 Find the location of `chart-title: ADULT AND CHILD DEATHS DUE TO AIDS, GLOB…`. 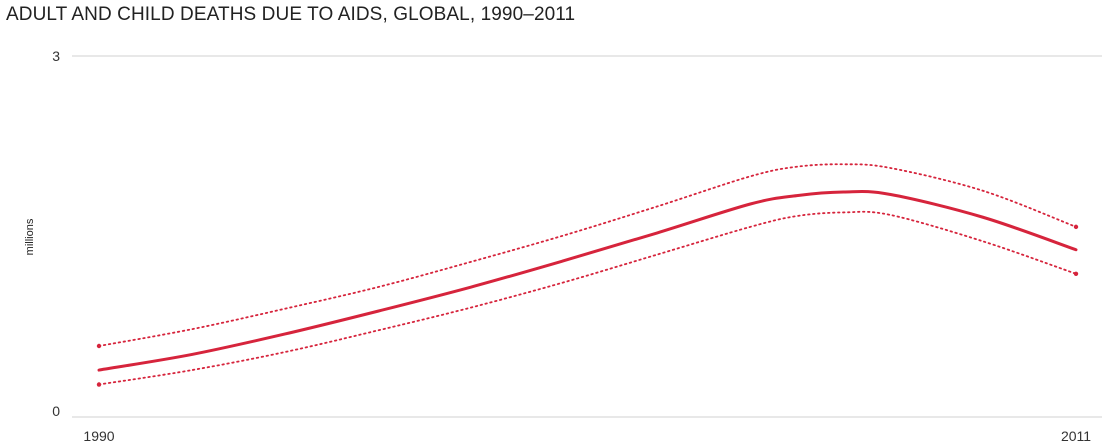

chart-title: ADULT AND CHILD DEATHS DUE TO AIDS, GLOB… is located at coordinates (291, 14).